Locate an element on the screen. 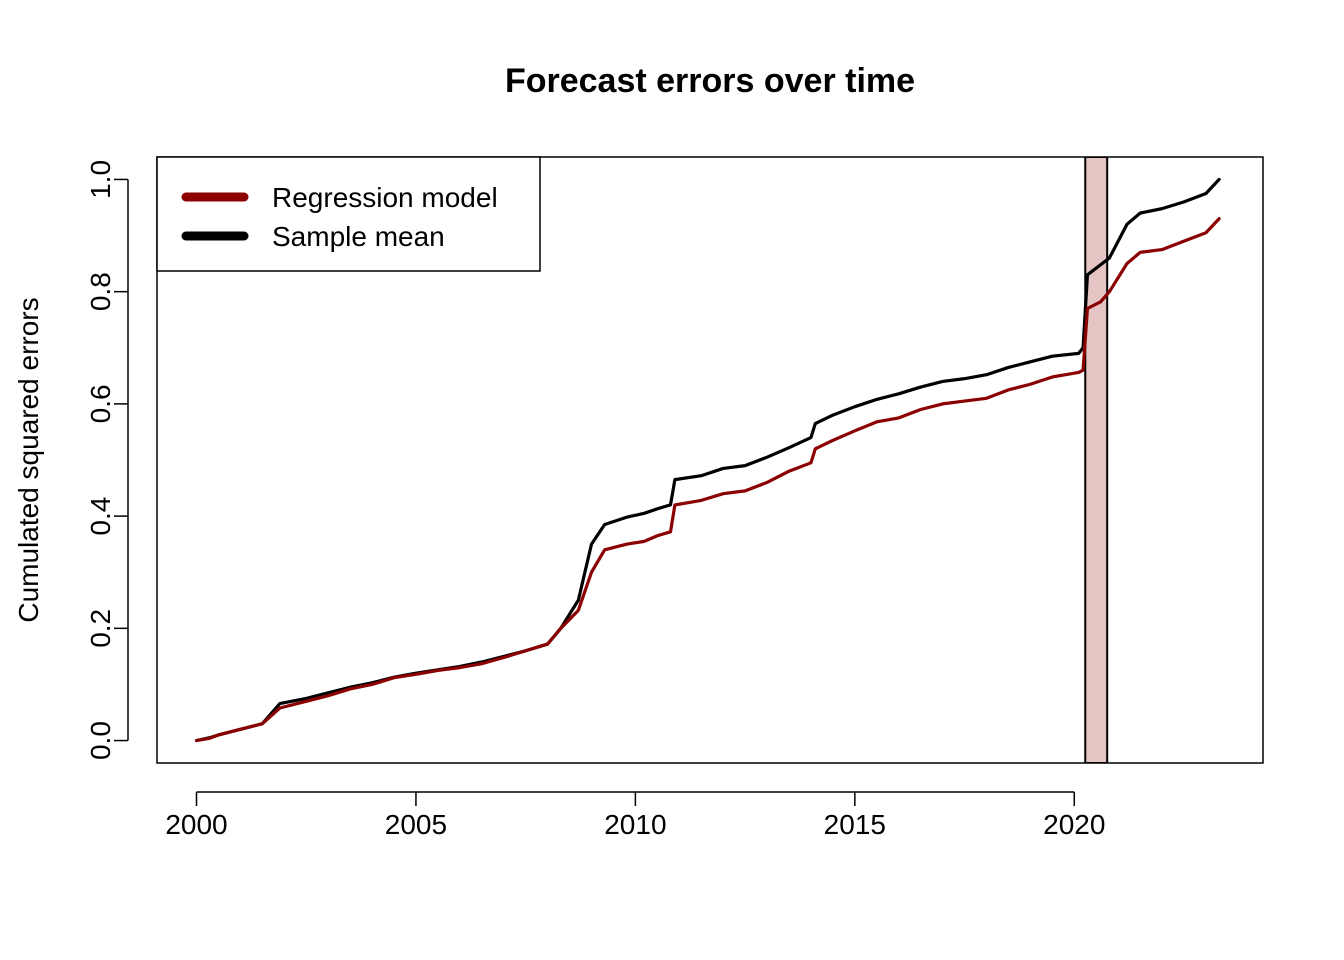 This screenshot has width=1344, height=960. y-tick-label-1.0: 1.0 is located at coordinates (100, 179).